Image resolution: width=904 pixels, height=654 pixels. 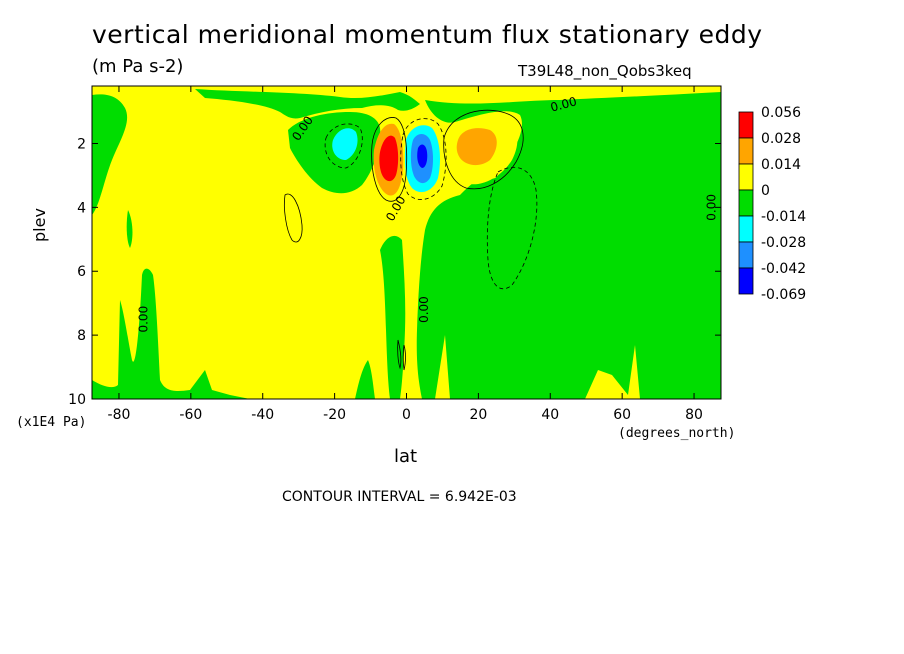 I want to click on x-tick-label: 80, so click(x=694, y=415).